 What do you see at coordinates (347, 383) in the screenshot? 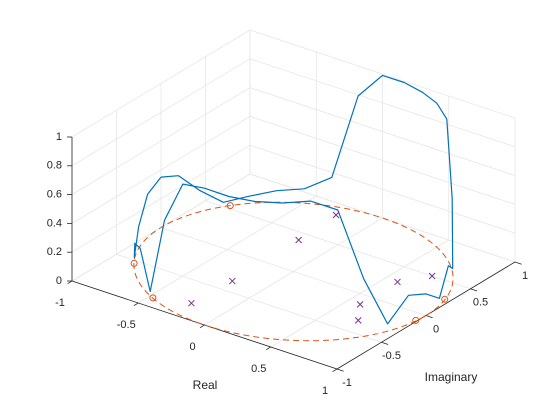
I see `y-tick-label: -1` at bounding box center [347, 383].